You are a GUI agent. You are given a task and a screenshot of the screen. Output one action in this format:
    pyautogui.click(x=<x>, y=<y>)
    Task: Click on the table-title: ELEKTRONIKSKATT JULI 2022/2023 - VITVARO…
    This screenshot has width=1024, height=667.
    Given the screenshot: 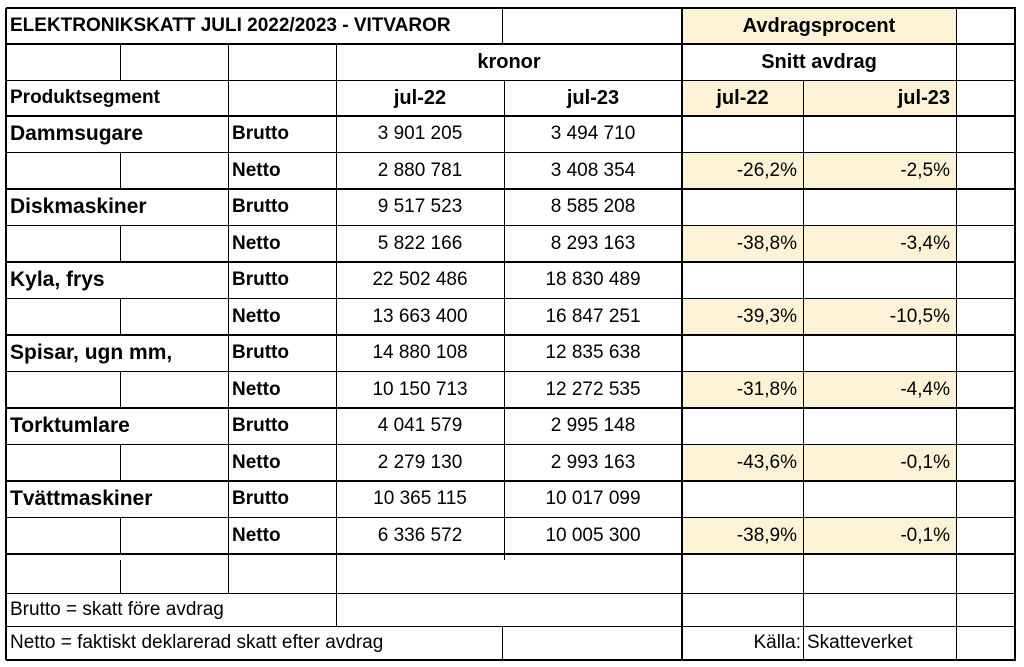 What is the action you would take?
    pyautogui.click(x=230, y=25)
    